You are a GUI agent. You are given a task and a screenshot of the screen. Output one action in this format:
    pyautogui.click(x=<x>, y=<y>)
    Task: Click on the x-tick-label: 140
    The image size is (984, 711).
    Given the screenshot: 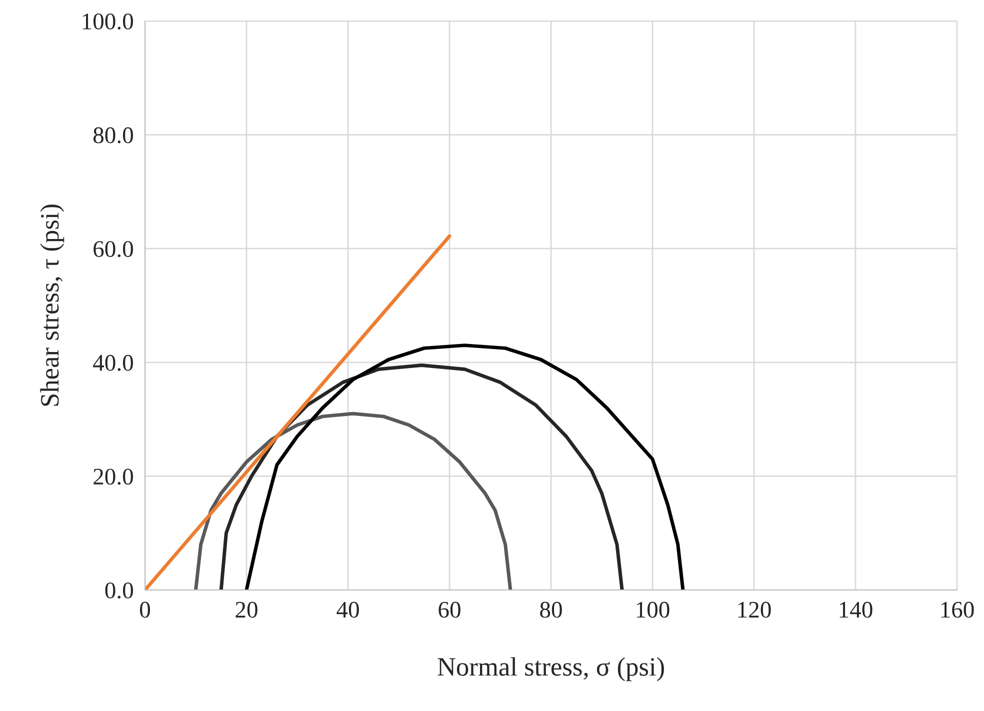 What is the action you would take?
    pyautogui.click(x=856, y=610)
    